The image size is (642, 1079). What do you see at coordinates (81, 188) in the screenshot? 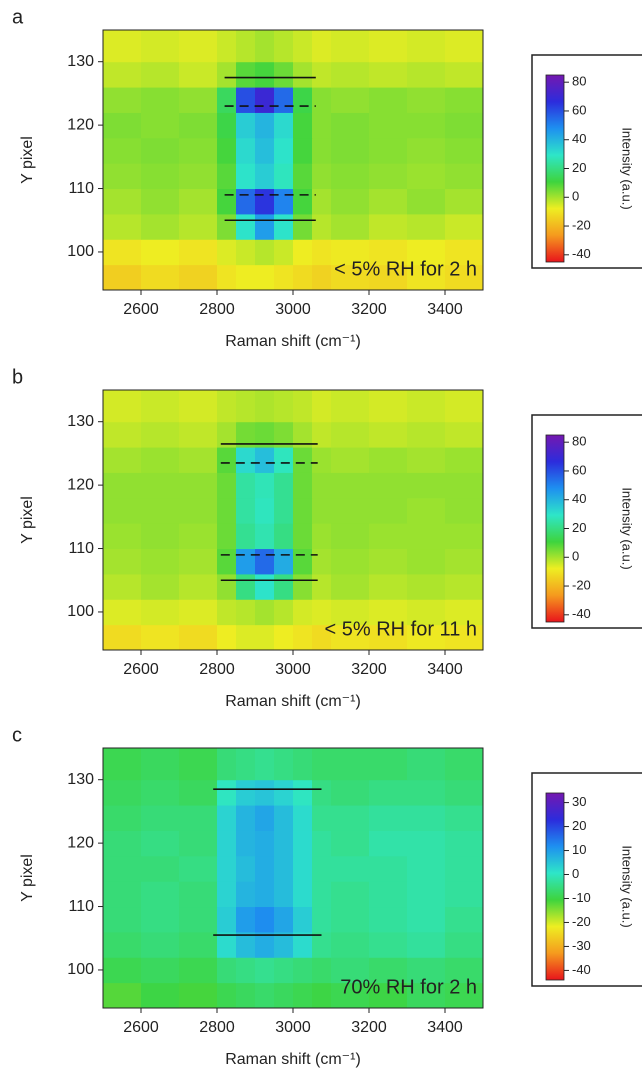
I see `y-tick-label: 110` at bounding box center [81, 188].